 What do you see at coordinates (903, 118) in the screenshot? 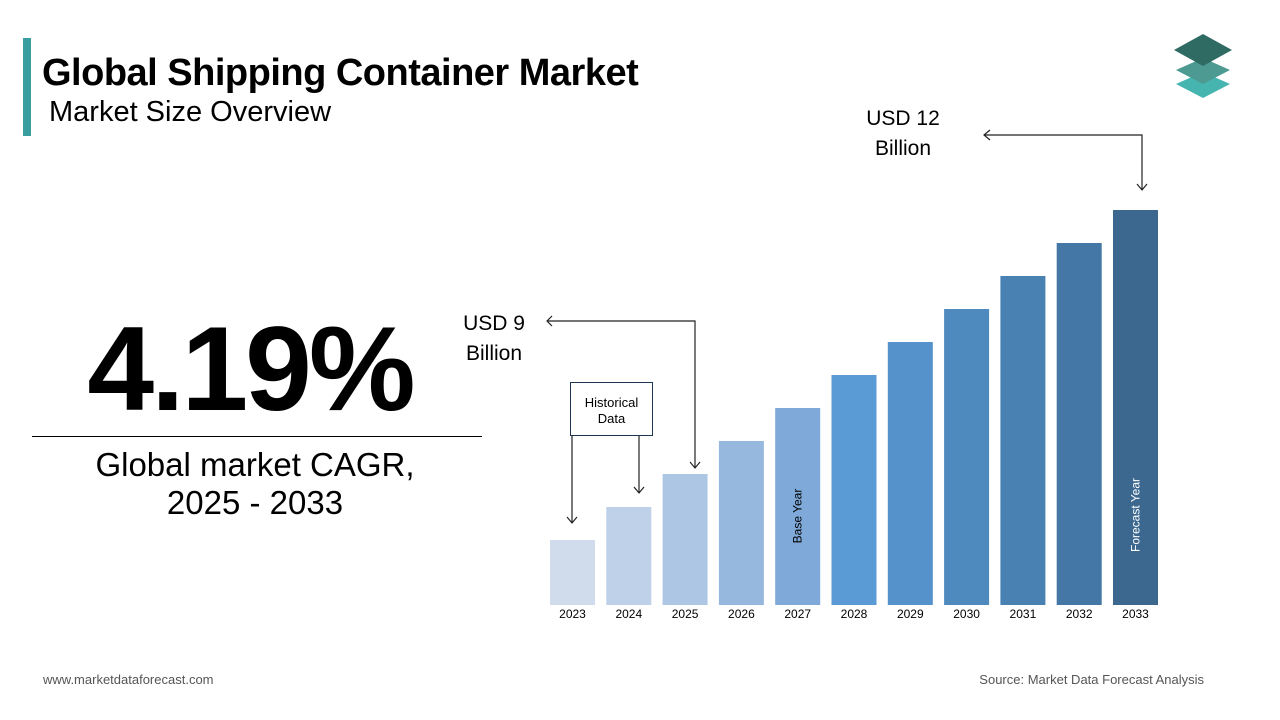
I see `end-value-line1: USD 12` at bounding box center [903, 118].